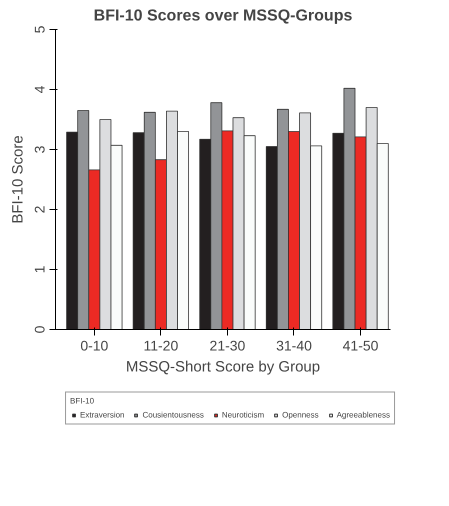  What do you see at coordinates (360, 346) in the screenshot?
I see `x-tick-label: 41-50` at bounding box center [360, 346].